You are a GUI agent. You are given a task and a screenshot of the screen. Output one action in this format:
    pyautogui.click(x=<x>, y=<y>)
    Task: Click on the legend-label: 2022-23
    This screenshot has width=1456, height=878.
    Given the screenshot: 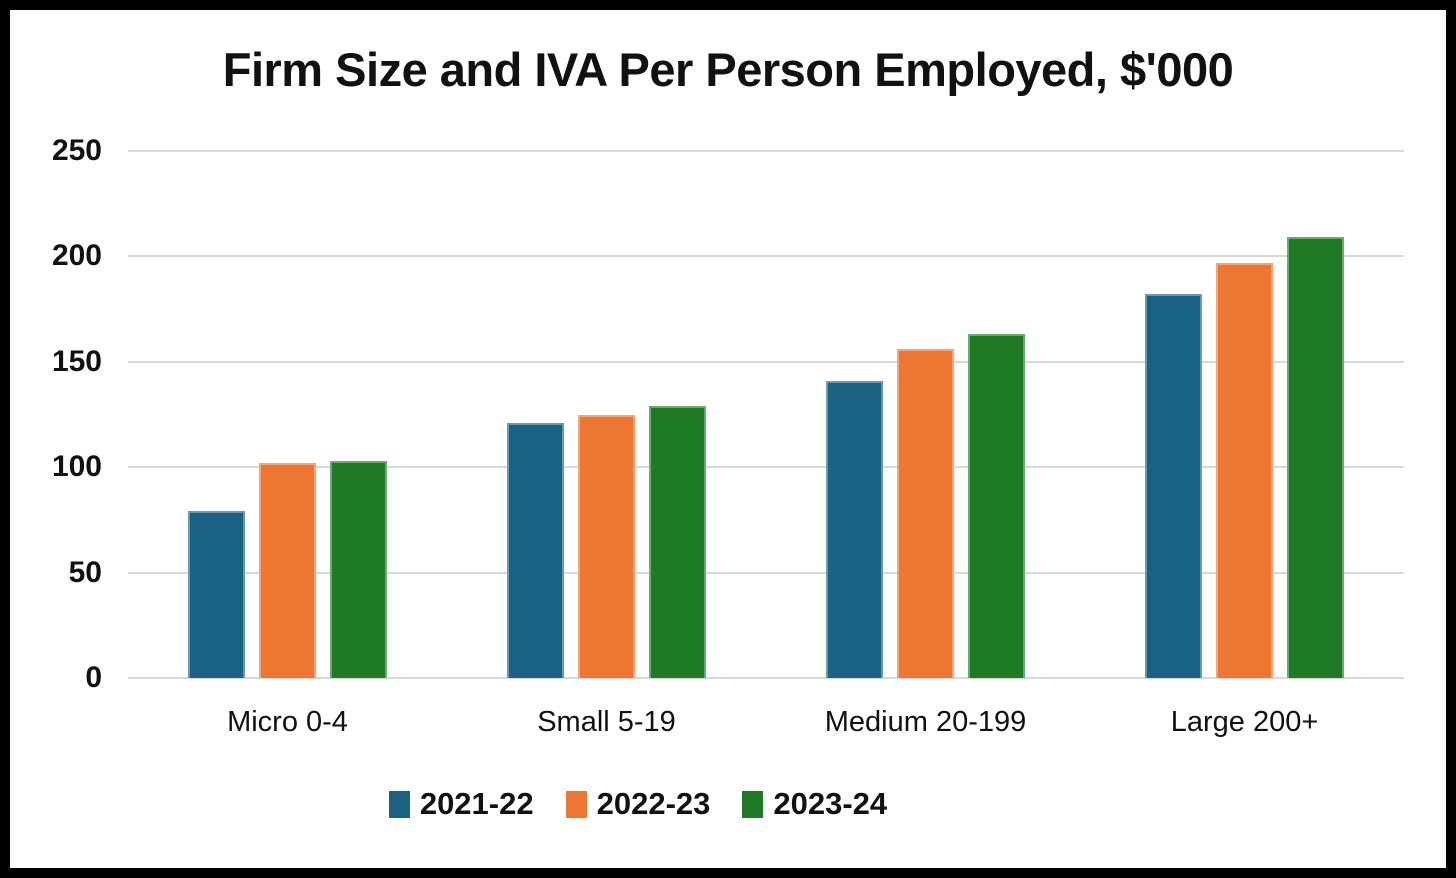 What is the action you would take?
    pyautogui.click(x=653, y=803)
    